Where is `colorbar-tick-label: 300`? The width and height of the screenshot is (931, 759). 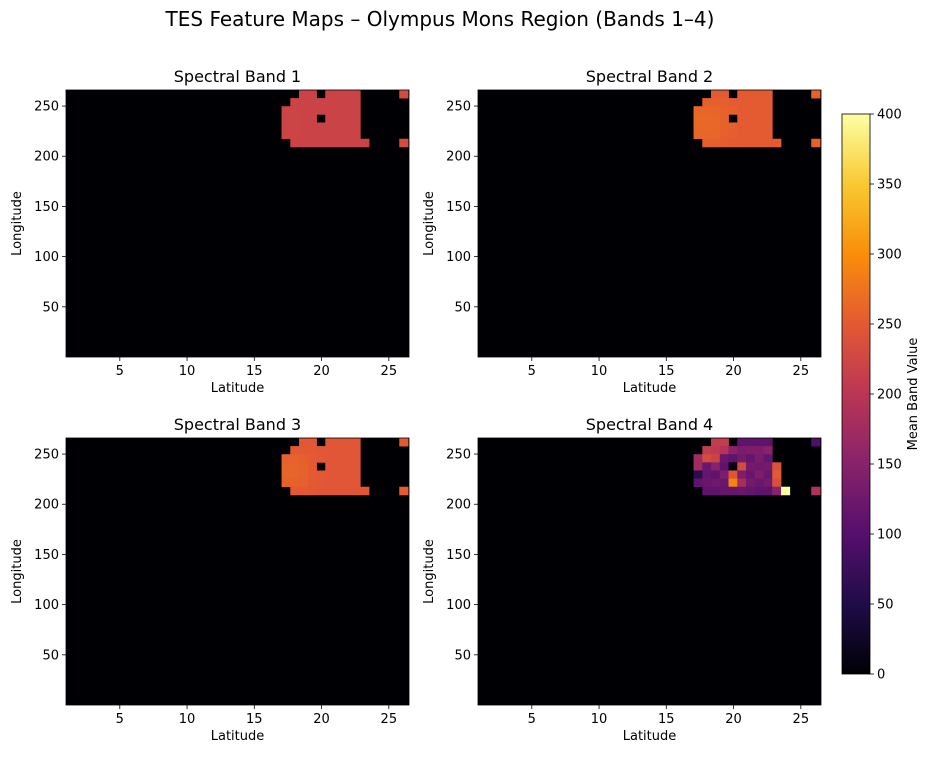
colorbar-tick-label: 300 is located at coordinates (889, 255).